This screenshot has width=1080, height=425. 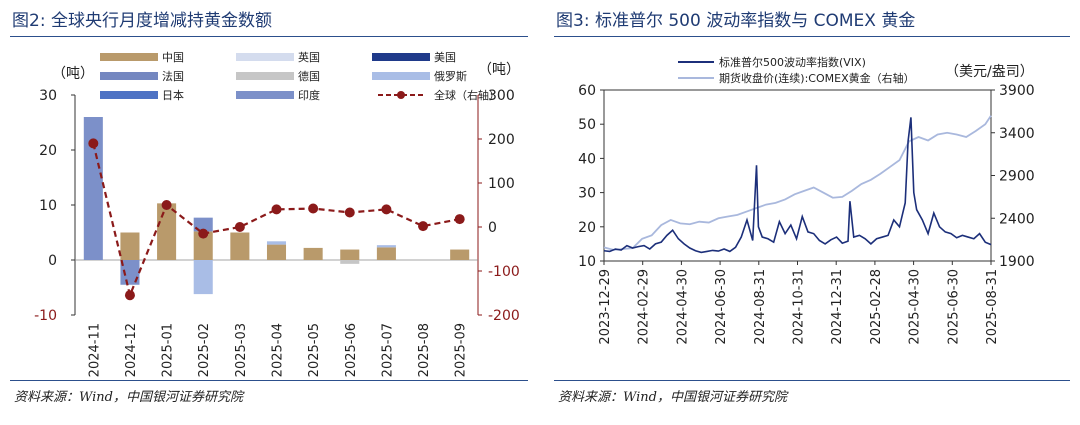 What do you see at coordinates (817, 78) in the screenshot?
I see `legend-label: 期货收盘价(连续):COMEX黄金（右轴）` at bounding box center [817, 78].